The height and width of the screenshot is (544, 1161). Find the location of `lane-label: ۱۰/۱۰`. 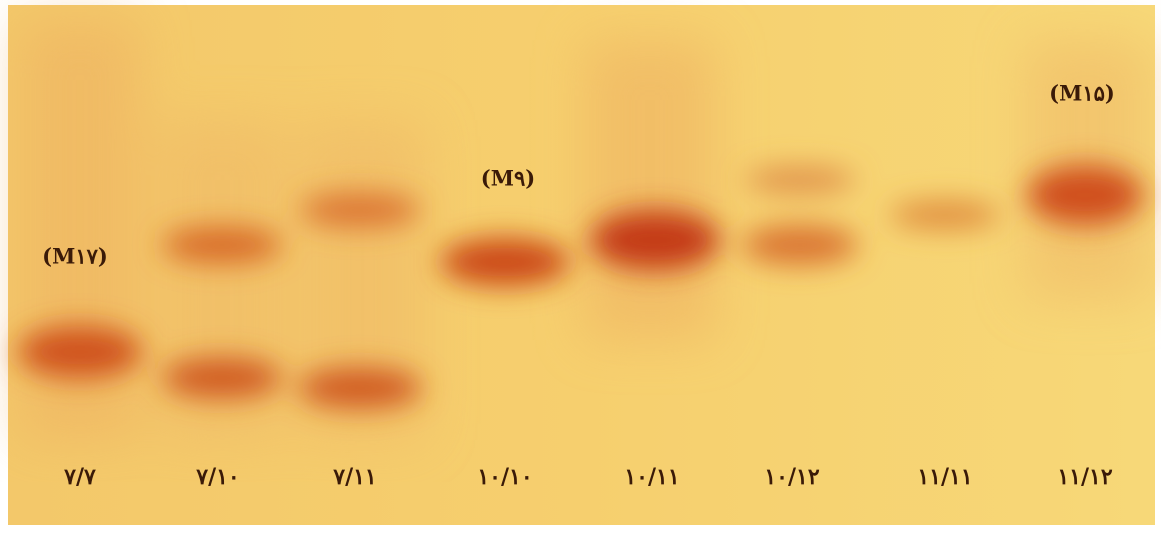

lane-label: ۱۰/۱۰ is located at coordinates (504, 477).